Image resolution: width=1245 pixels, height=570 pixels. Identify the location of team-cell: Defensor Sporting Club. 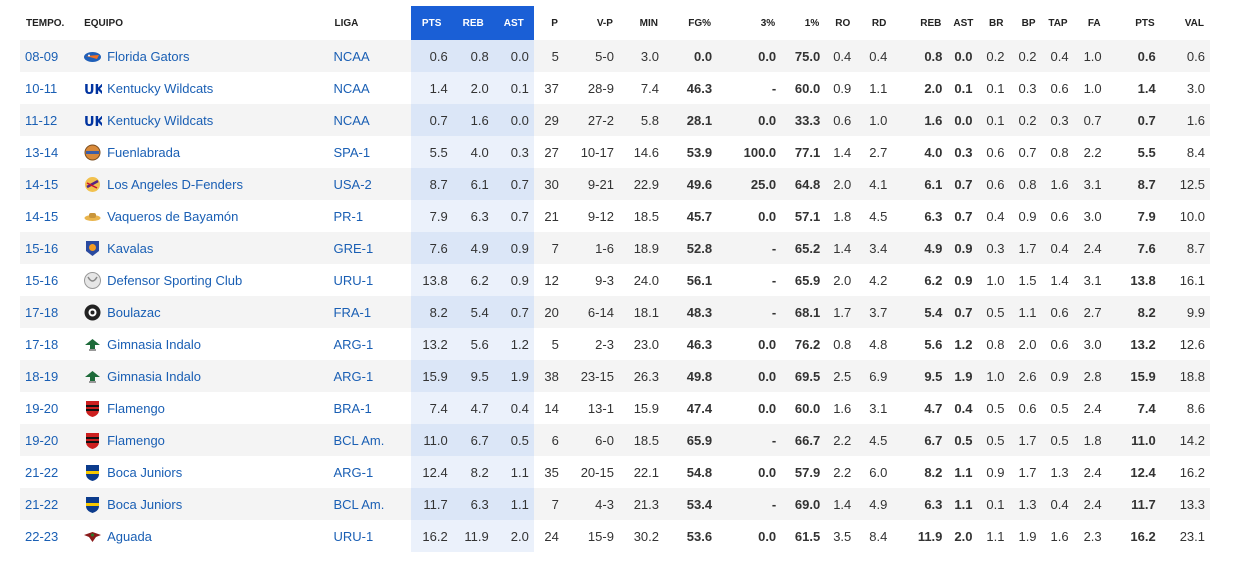
(203, 280).